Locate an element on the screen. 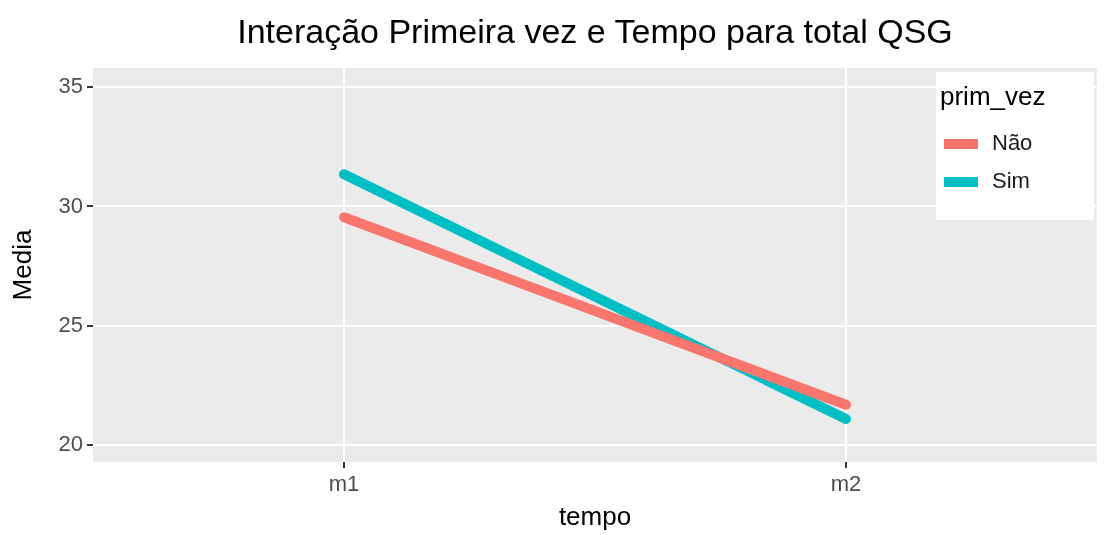  y-tick-label: 30 is located at coordinates (70, 205).